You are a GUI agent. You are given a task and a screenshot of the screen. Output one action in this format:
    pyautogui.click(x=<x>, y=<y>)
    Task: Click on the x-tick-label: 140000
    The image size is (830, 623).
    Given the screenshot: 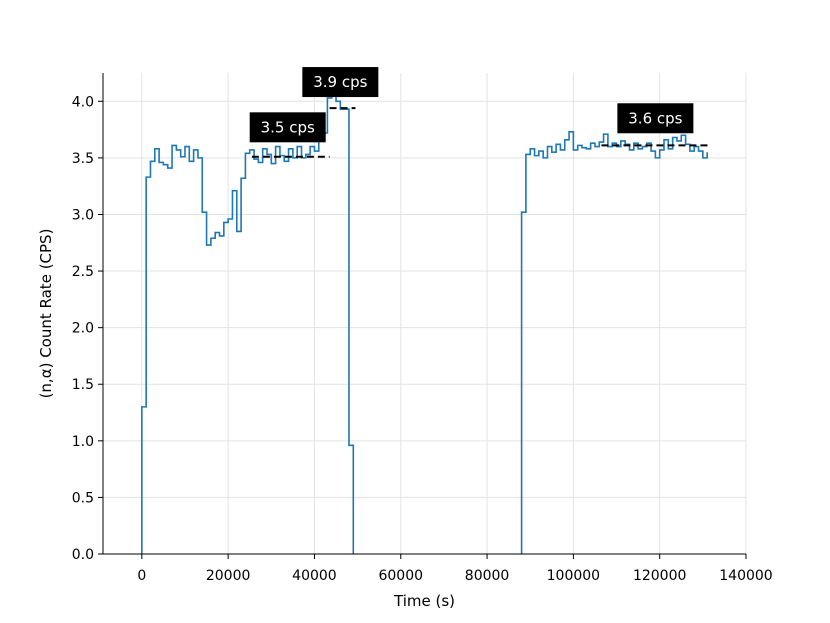 What is the action you would take?
    pyautogui.click(x=745, y=576)
    